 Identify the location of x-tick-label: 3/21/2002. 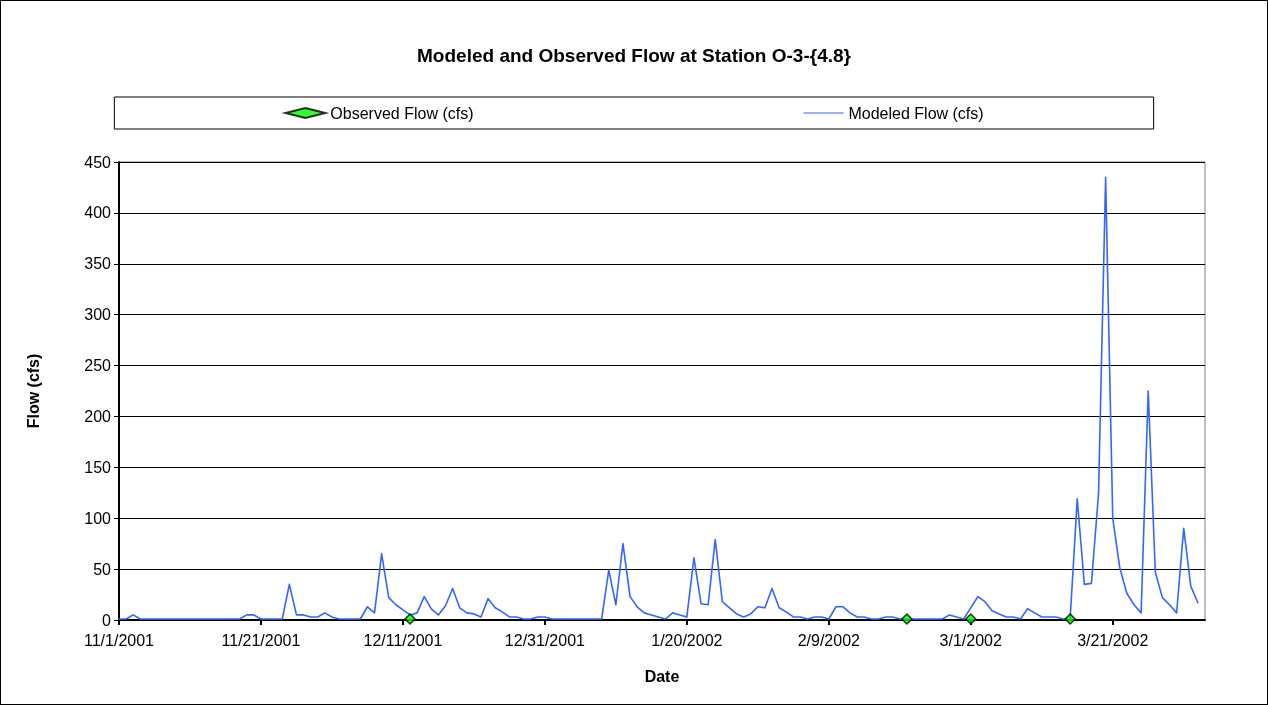
(1113, 640).